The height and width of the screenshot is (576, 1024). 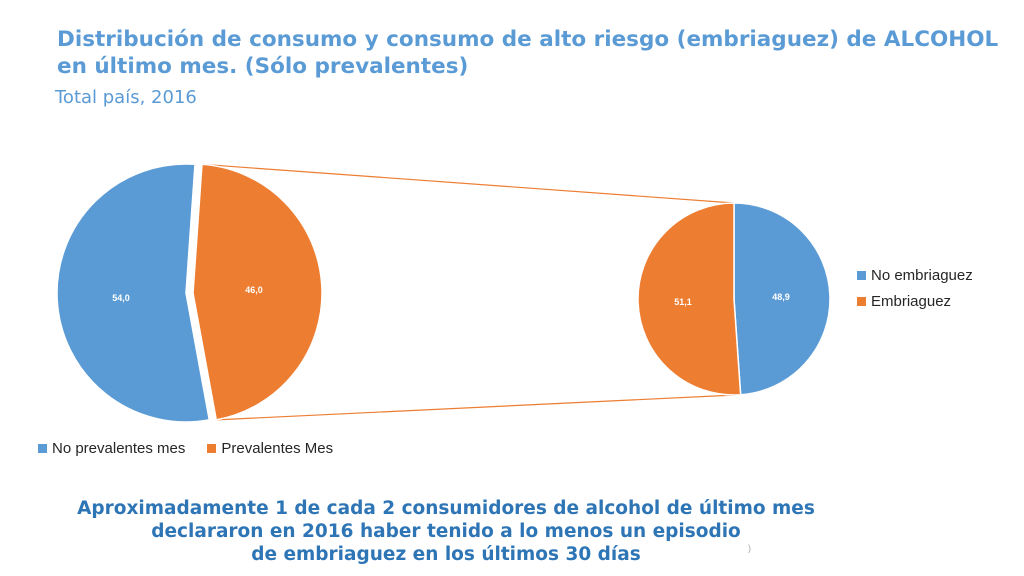 I want to click on data-label-right-orange: 51,1, so click(x=683, y=302).